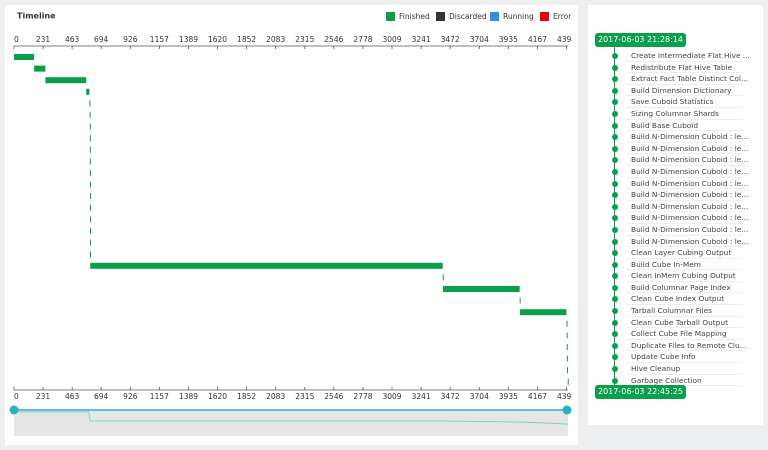  I want to click on step-name: Redistribute Flat Hive Table, so click(682, 67).